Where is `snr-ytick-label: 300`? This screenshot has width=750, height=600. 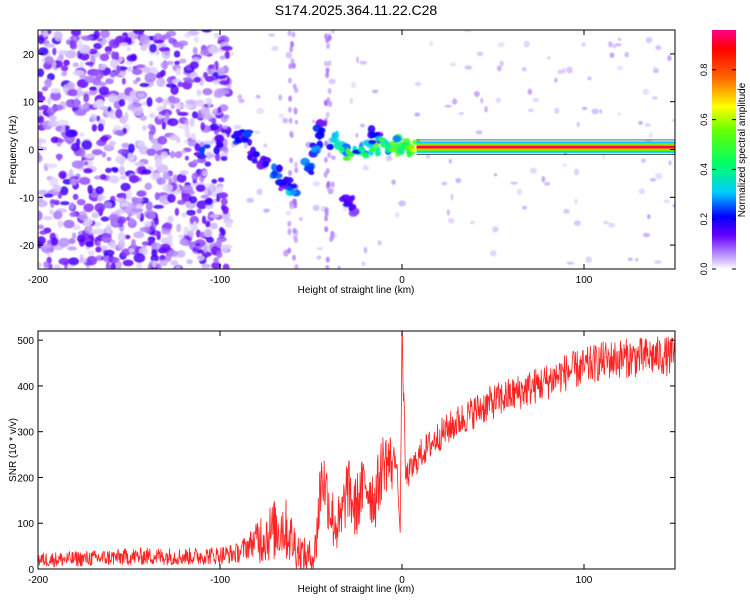
snr-ytick-label: 300 is located at coordinates (25, 433).